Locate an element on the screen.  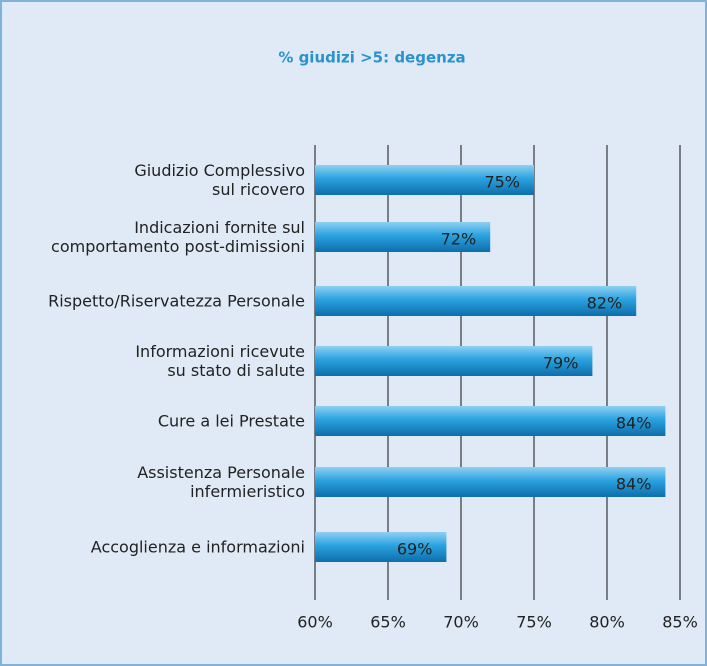
x-tick-label: 65% is located at coordinates (388, 622).